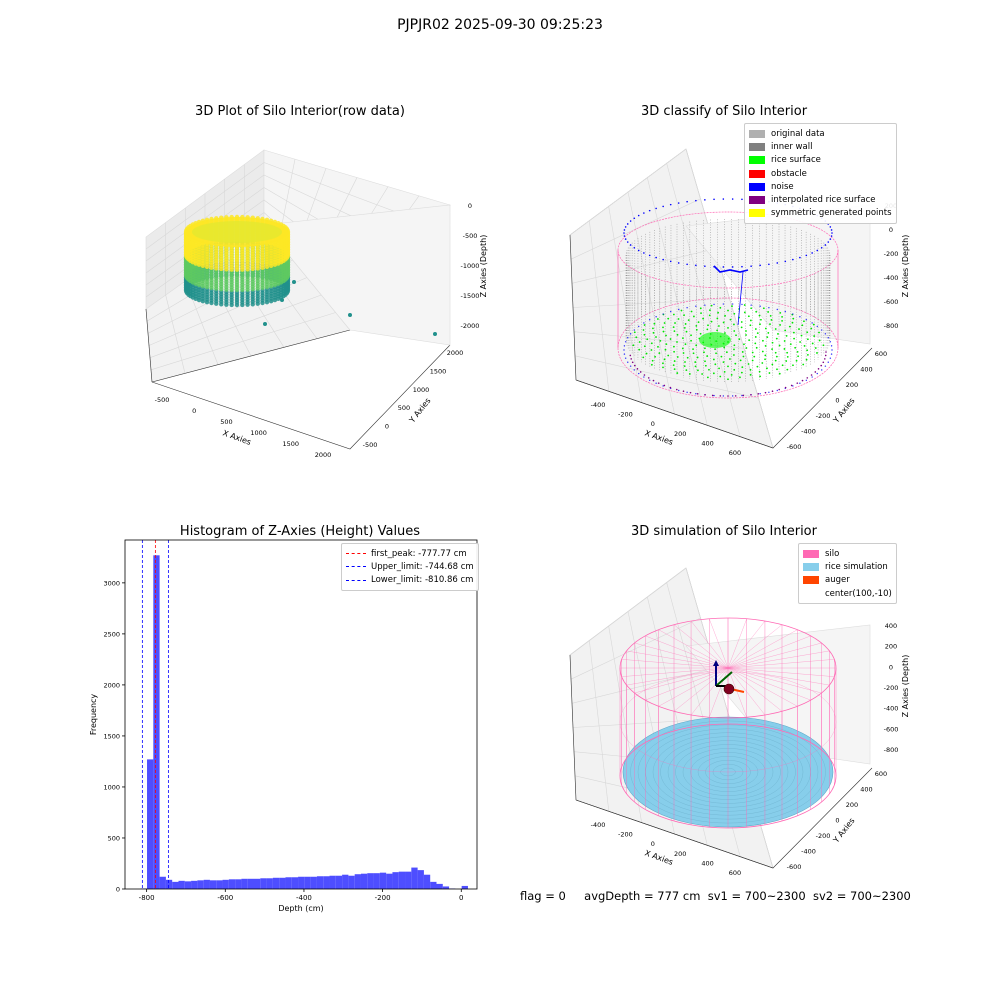 The image size is (1000, 1000). Describe the element at coordinates (350, 315) in the screenshot. I see `raw-outlier-point` at that location.